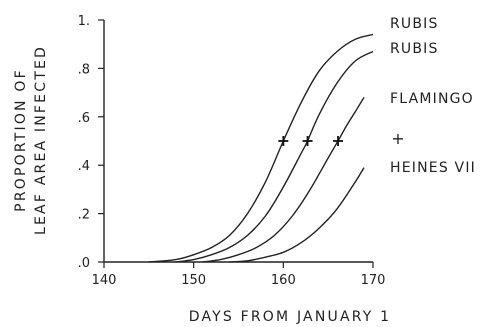 Image resolution: width=501 pixels, height=327 pixels. I want to click on y-tick-label: .4, so click(84, 166).